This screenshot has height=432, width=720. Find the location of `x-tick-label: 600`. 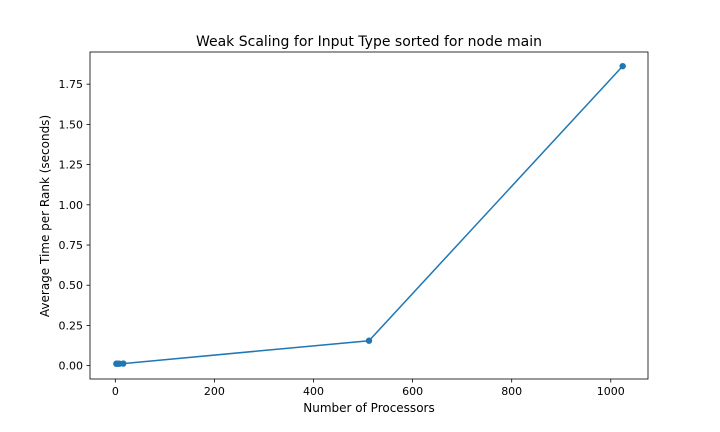

x-tick-label: 600 is located at coordinates (412, 391).